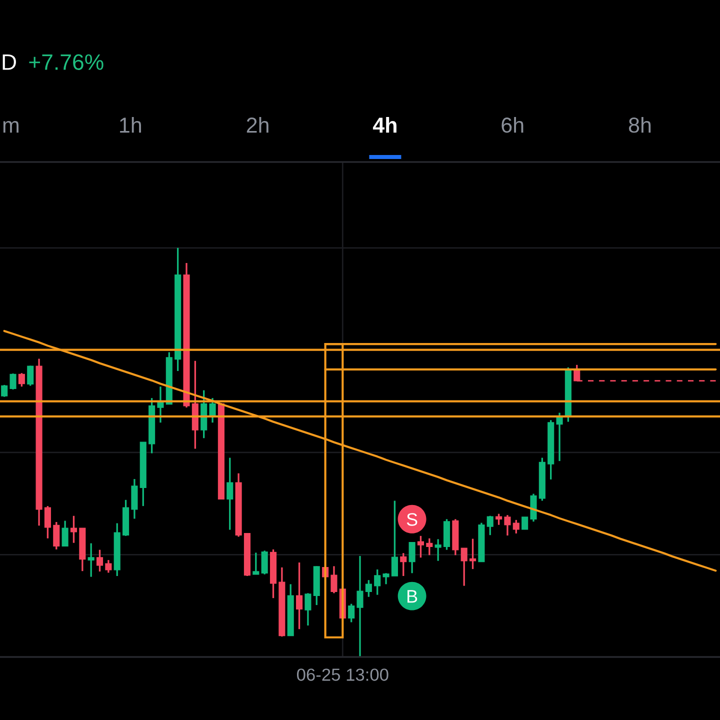  What do you see at coordinates (130, 124) in the screenshot?
I see `text: 1h` at bounding box center [130, 124].